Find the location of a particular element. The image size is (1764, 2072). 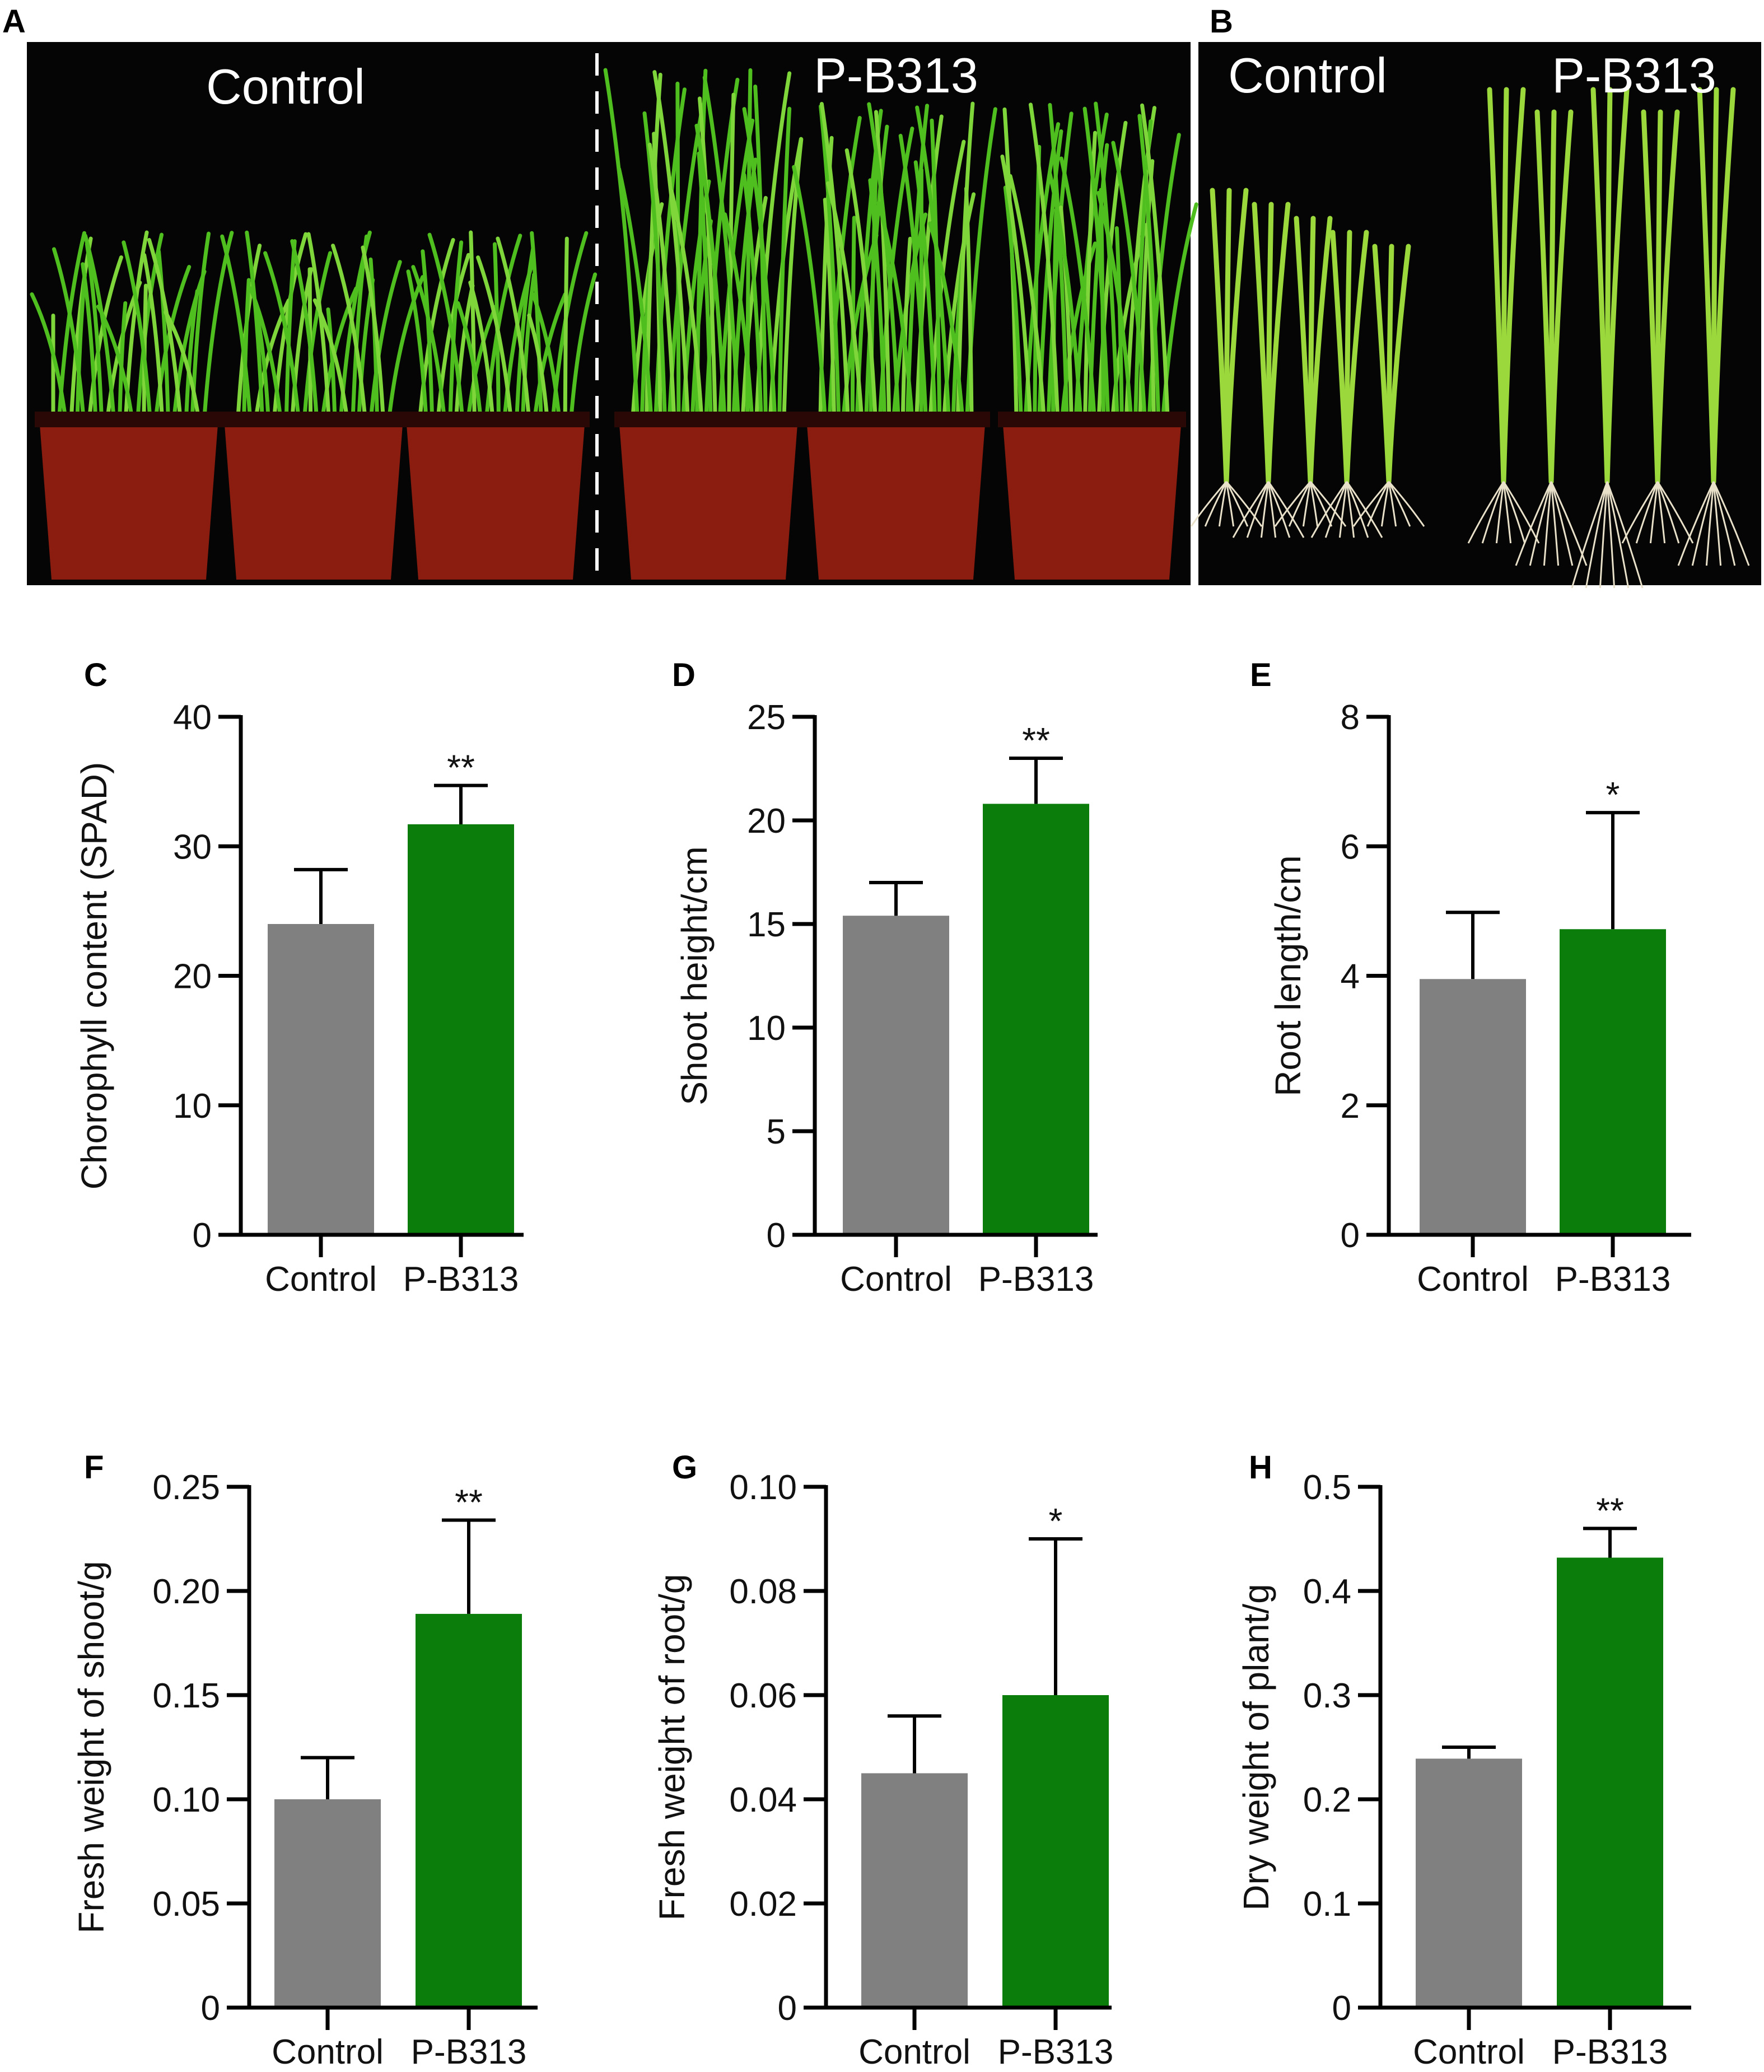

y-tick-label: 0.20 is located at coordinates (186, 1592).